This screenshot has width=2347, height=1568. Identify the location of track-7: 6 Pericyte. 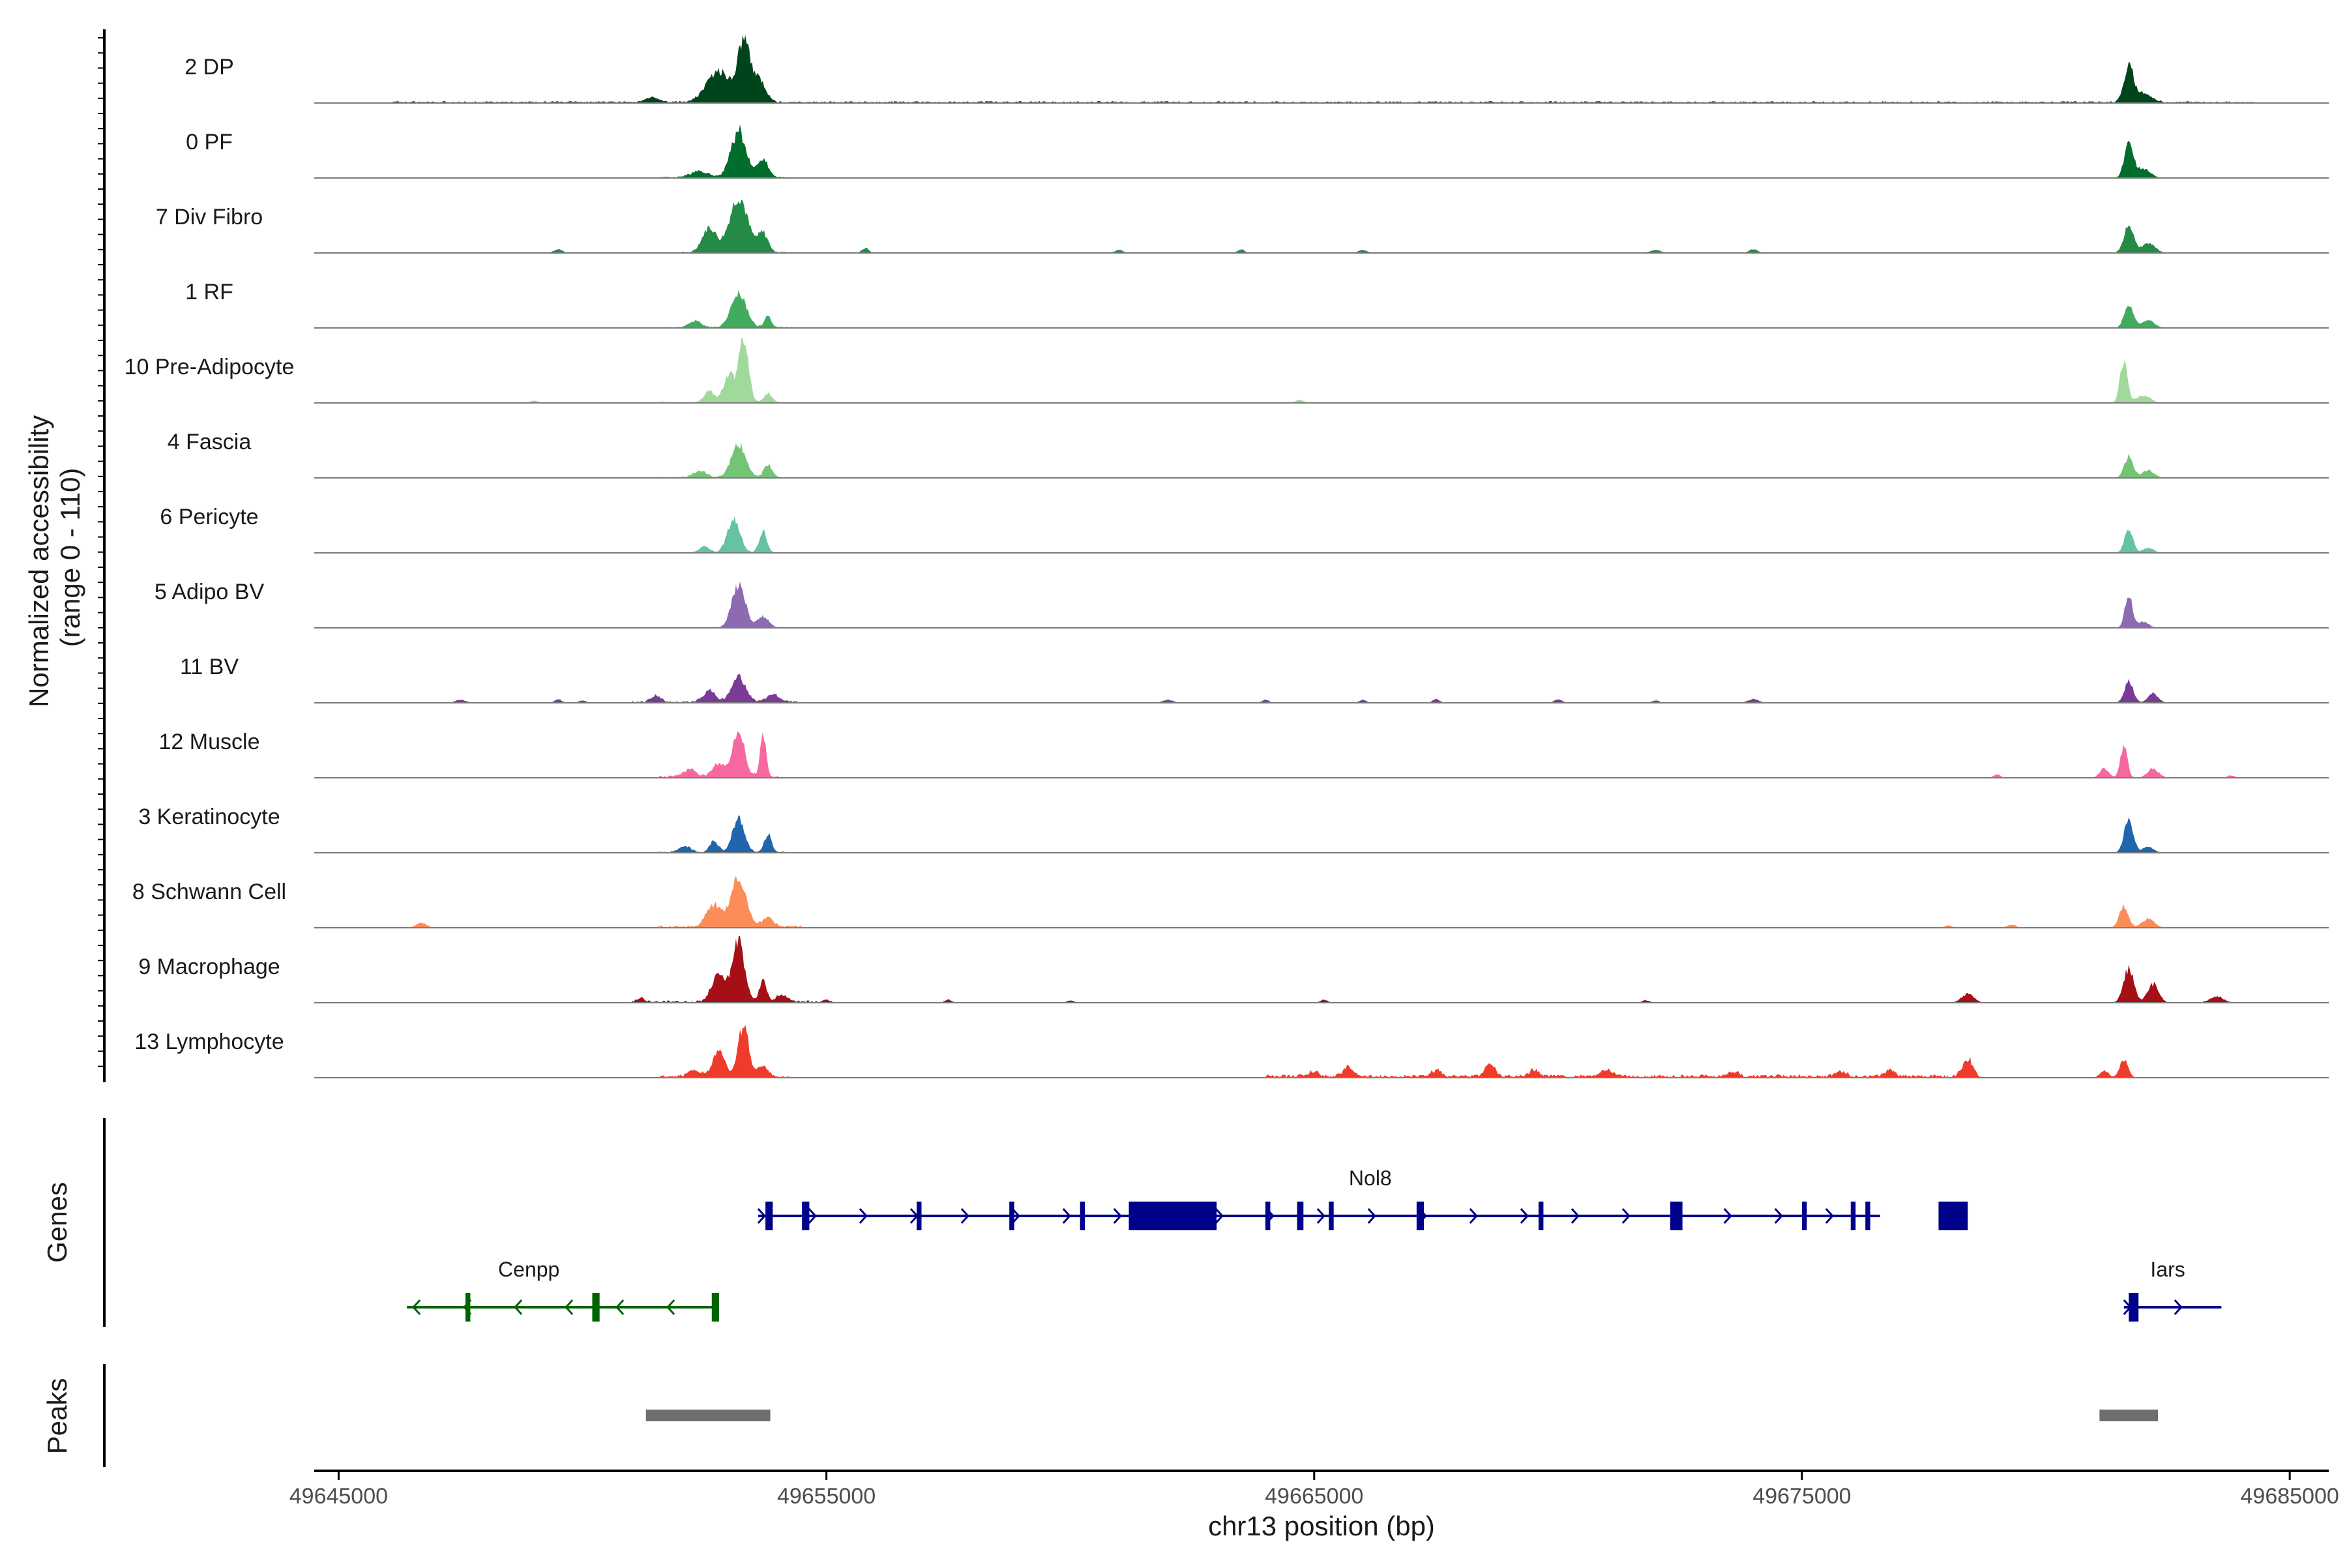
(1244, 530).